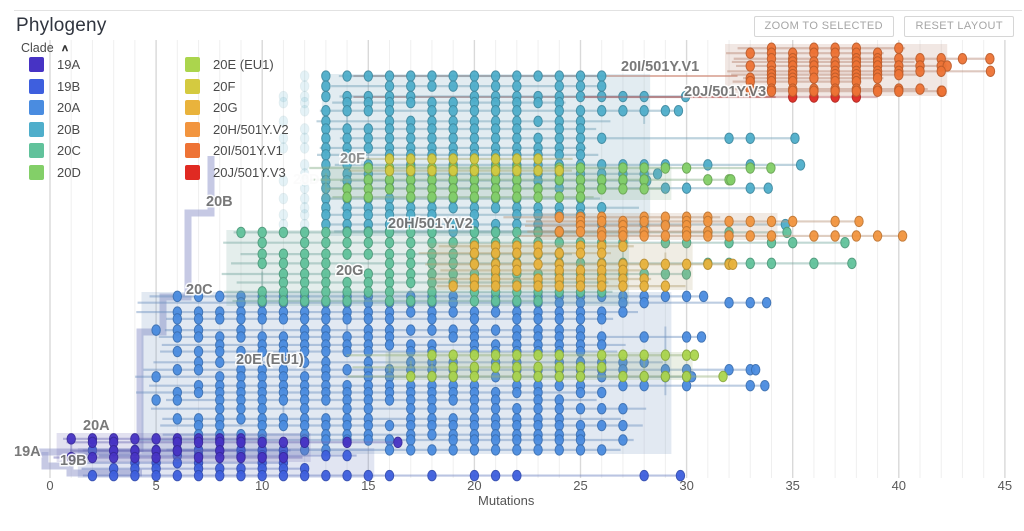  What do you see at coordinates (660, 67) in the screenshot?
I see `tree-clade-label: 20I/501Y.V1` at bounding box center [660, 67].